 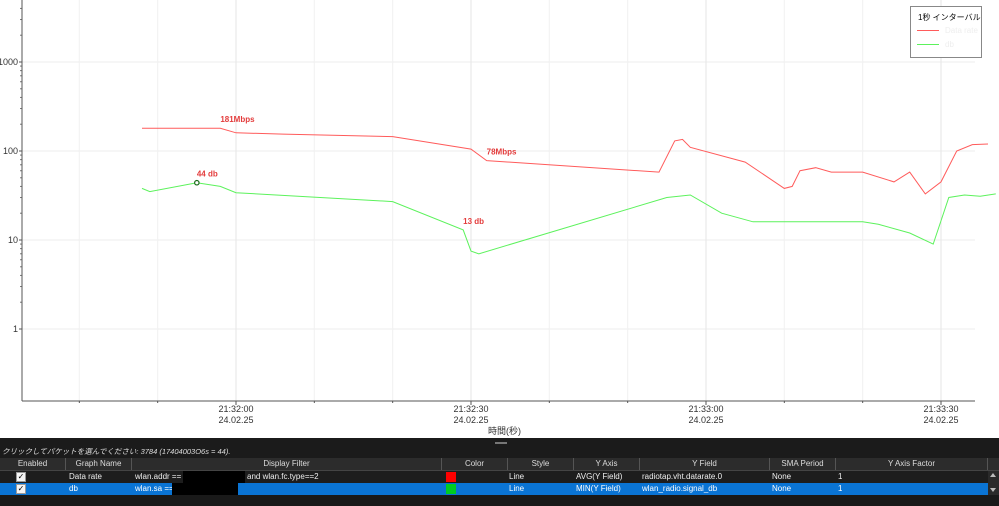 I want to click on col-y-field: Y Field, so click(x=705, y=464).